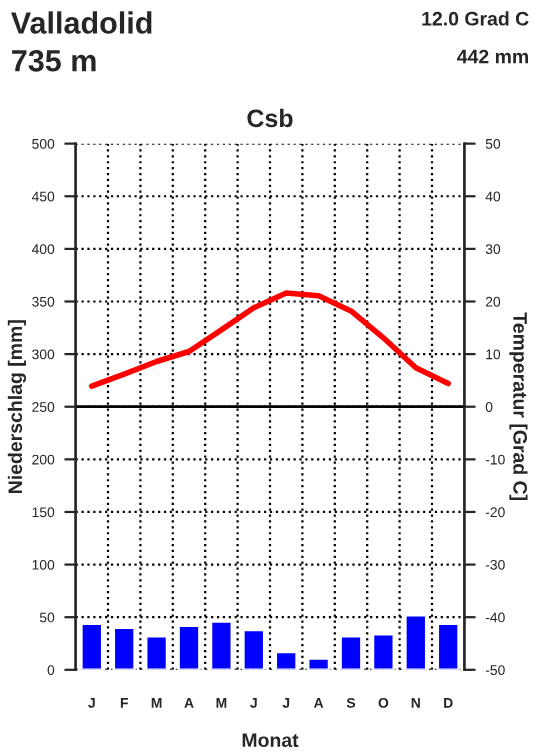  What do you see at coordinates (492, 56) in the screenshot?
I see `text: 442 mm` at bounding box center [492, 56].